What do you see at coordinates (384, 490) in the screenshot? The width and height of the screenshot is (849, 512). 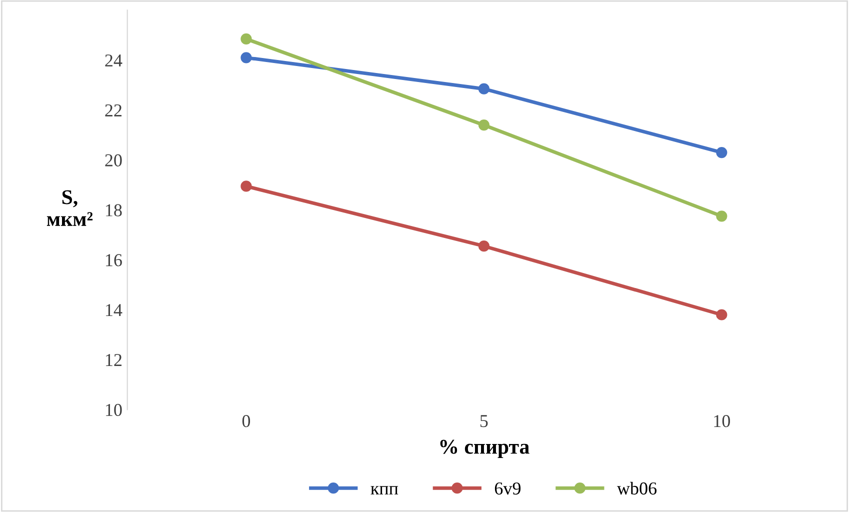 I see `legend-label: кпп` at bounding box center [384, 490].